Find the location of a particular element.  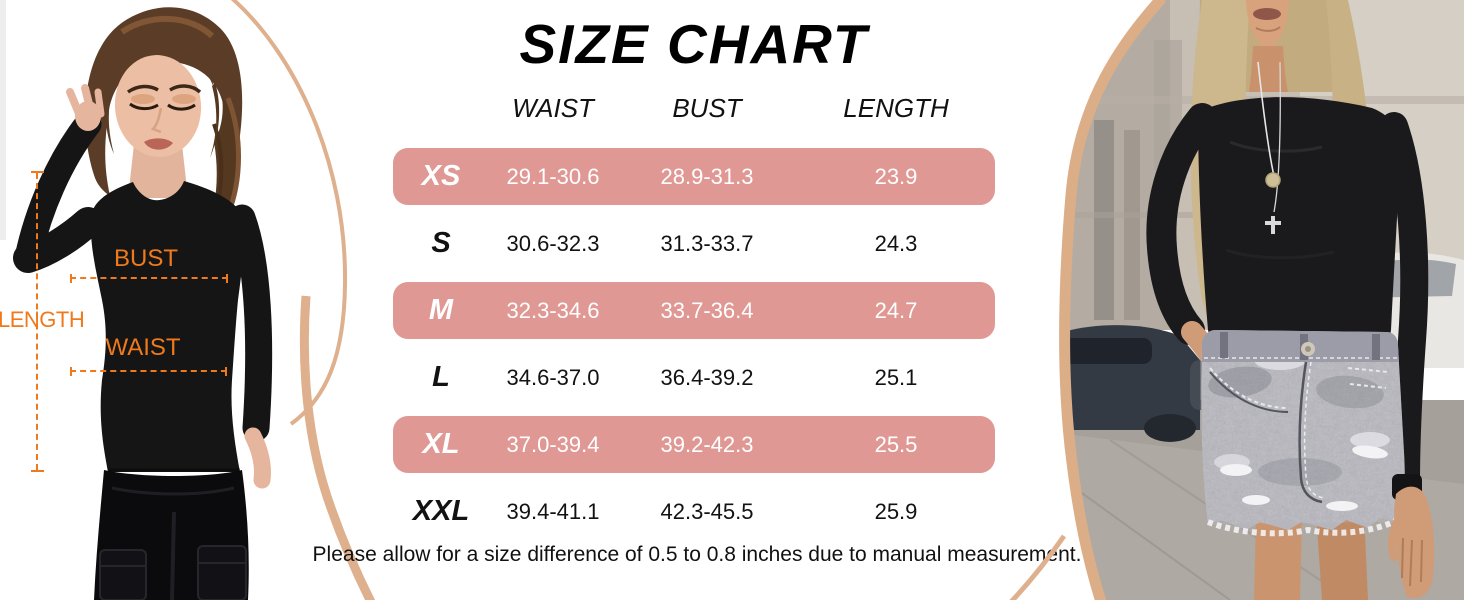

col-header-length: LENGTH is located at coordinates (896, 108).